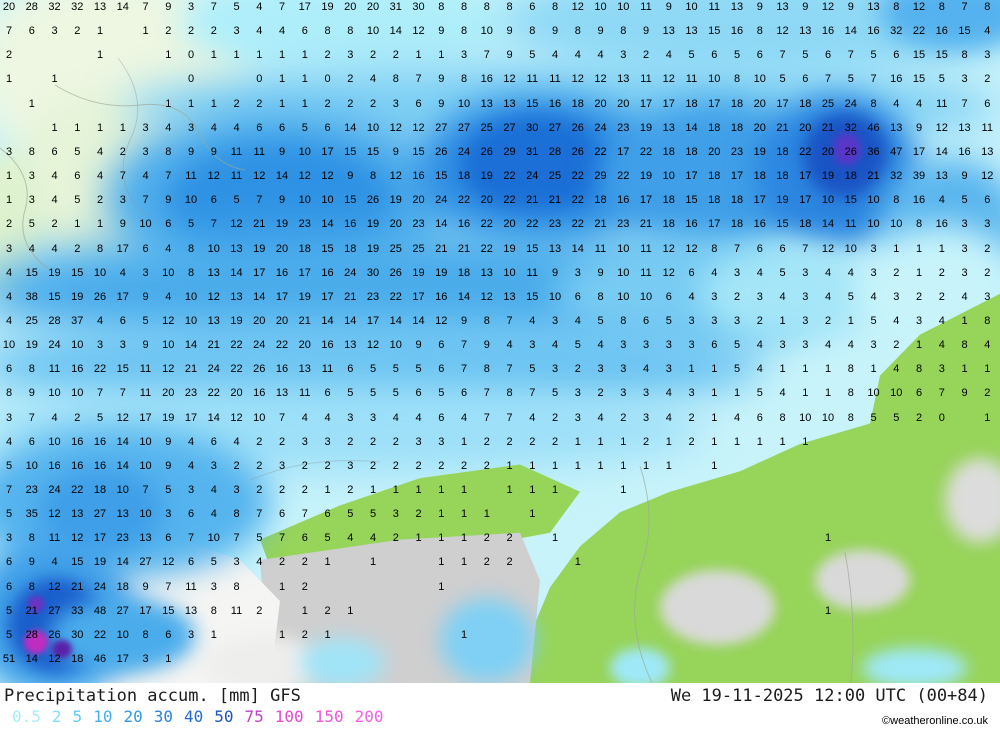 Image resolution: width=1000 pixels, height=733 pixels. What do you see at coordinates (509, 176) in the screenshot?
I see `grid-value: 22` at bounding box center [509, 176].